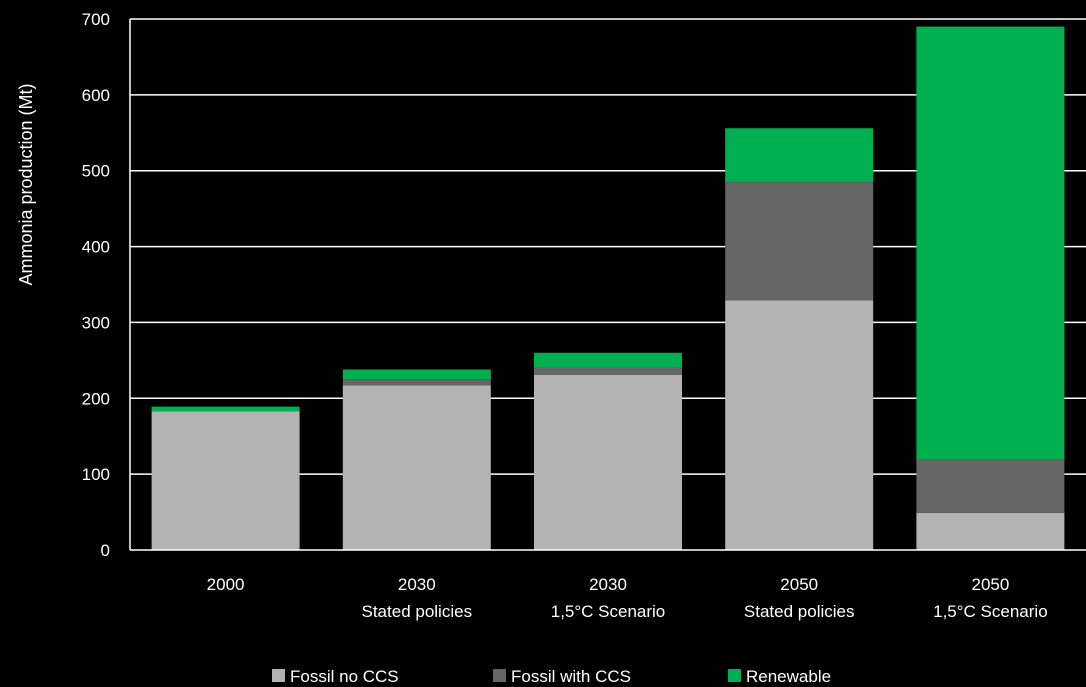 This screenshot has width=1086, height=687. Describe the element at coordinates (417, 584) in the screenshot. I see `x-tick-label-1-0: 2030` at that location.